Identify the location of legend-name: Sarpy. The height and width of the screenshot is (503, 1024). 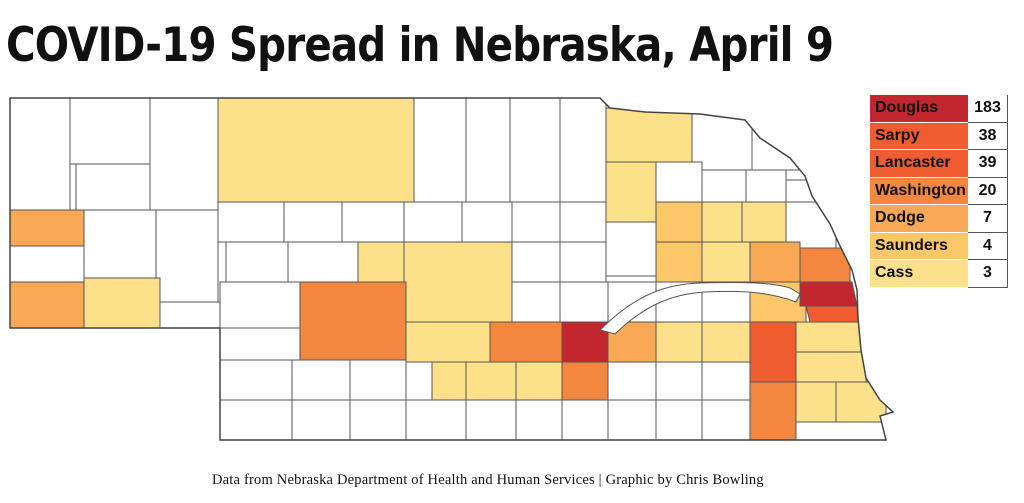
(919, 136).